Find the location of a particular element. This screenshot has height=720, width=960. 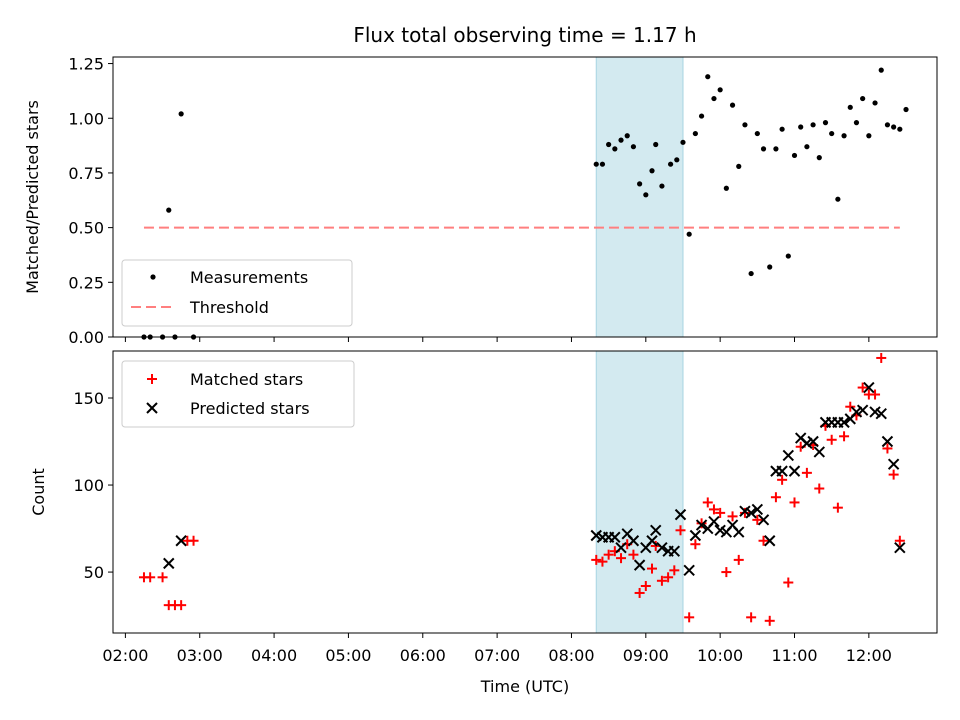

y-tick-label: 0.25 is located at coordinates (86, 282).